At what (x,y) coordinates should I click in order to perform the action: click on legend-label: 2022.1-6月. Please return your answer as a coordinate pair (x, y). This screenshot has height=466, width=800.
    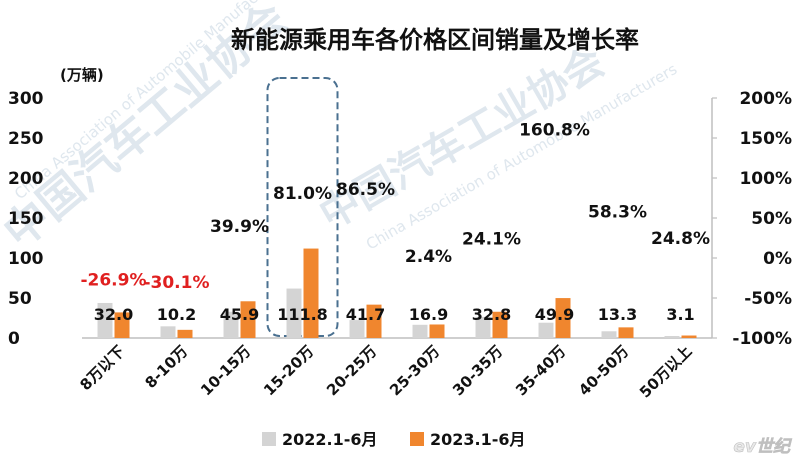
    Looking at the image, I should click on (330, 439).